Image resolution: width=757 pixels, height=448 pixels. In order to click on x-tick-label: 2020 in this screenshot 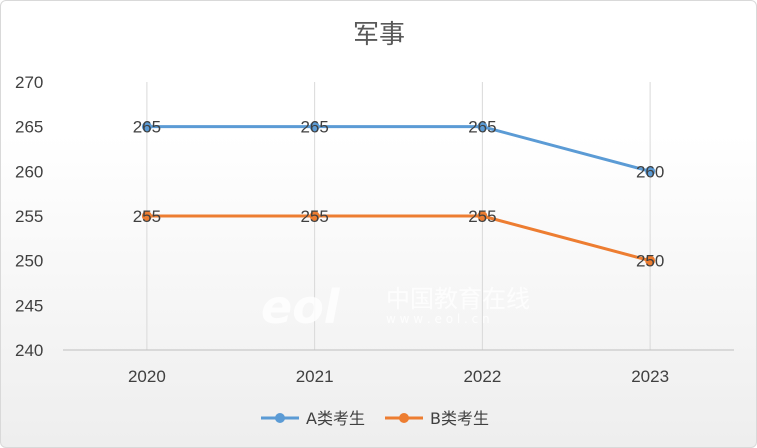, I will do `click(147, 376)`.